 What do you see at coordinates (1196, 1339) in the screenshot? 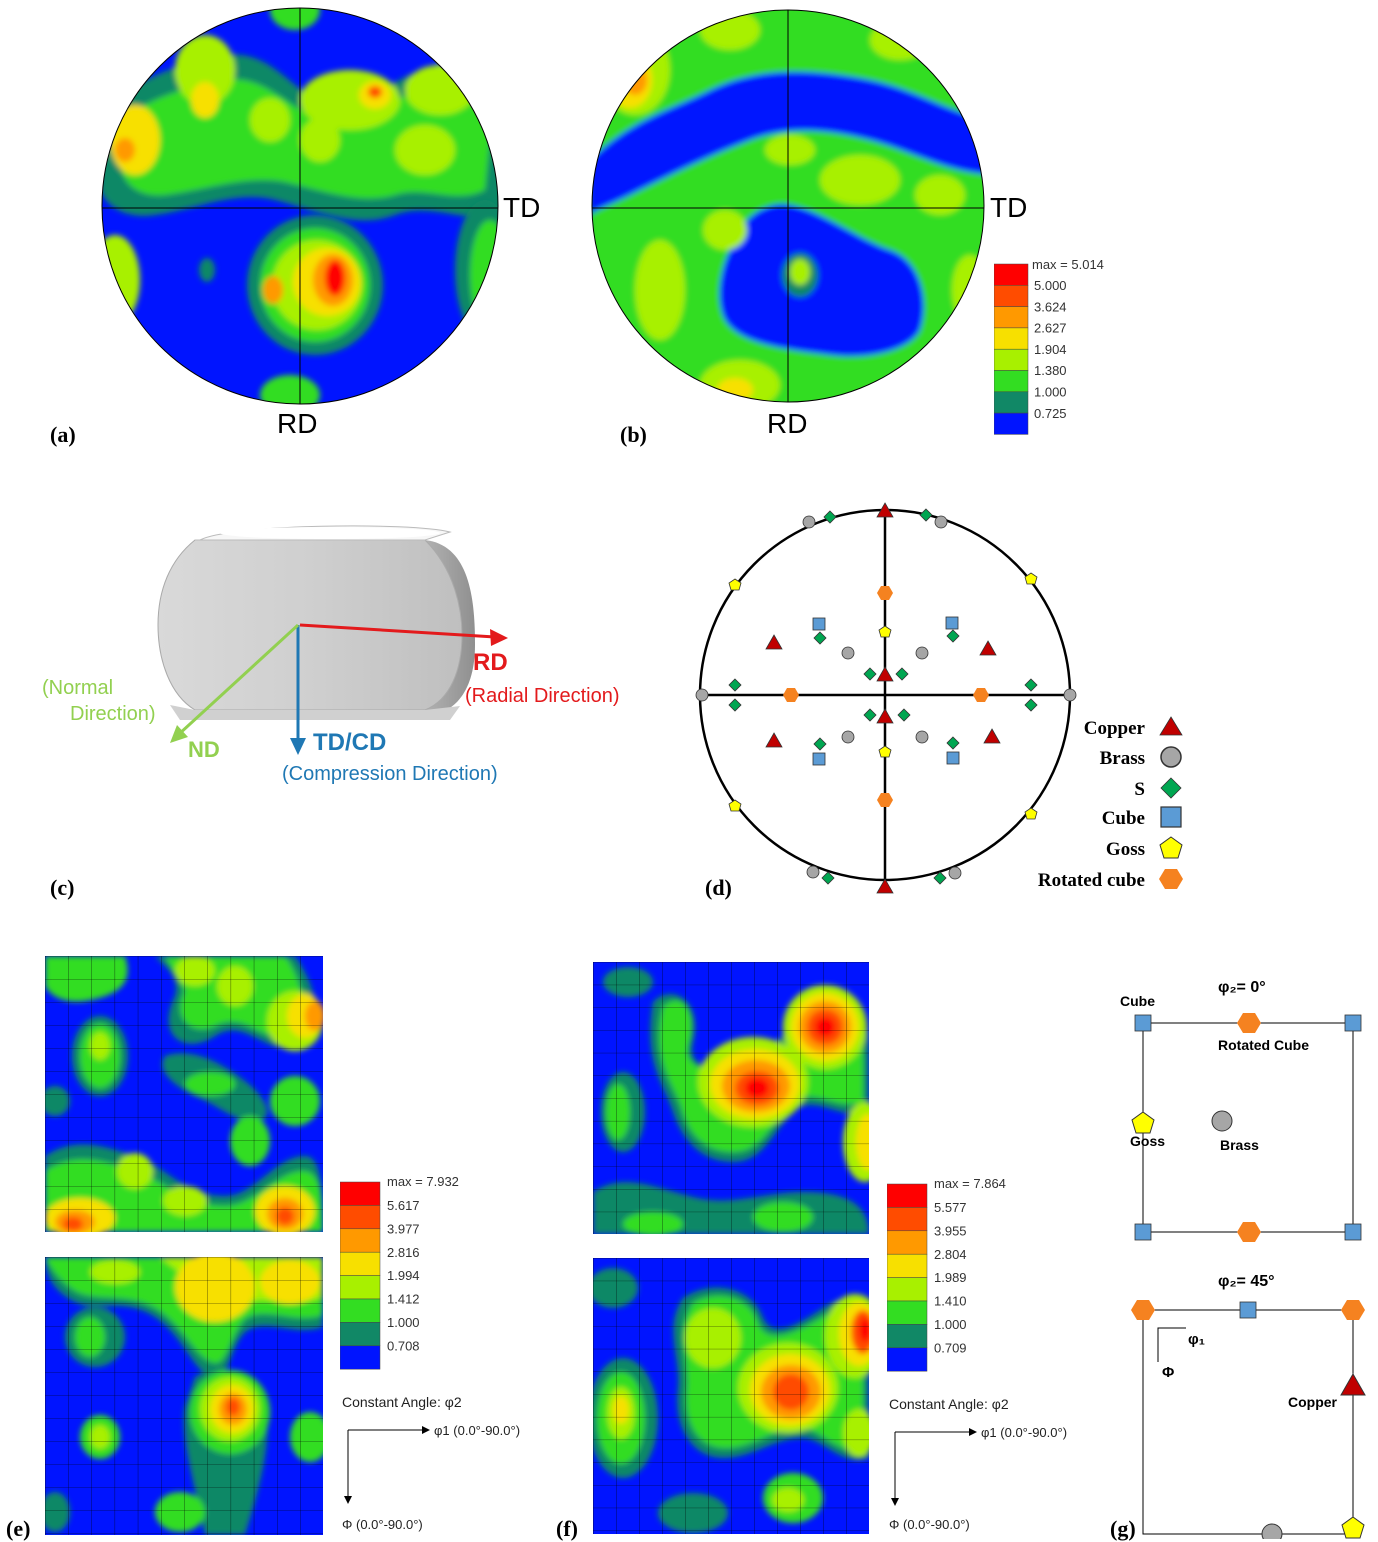
I see `phi1-label: φ₁` at bounding box center [1196, 1339].